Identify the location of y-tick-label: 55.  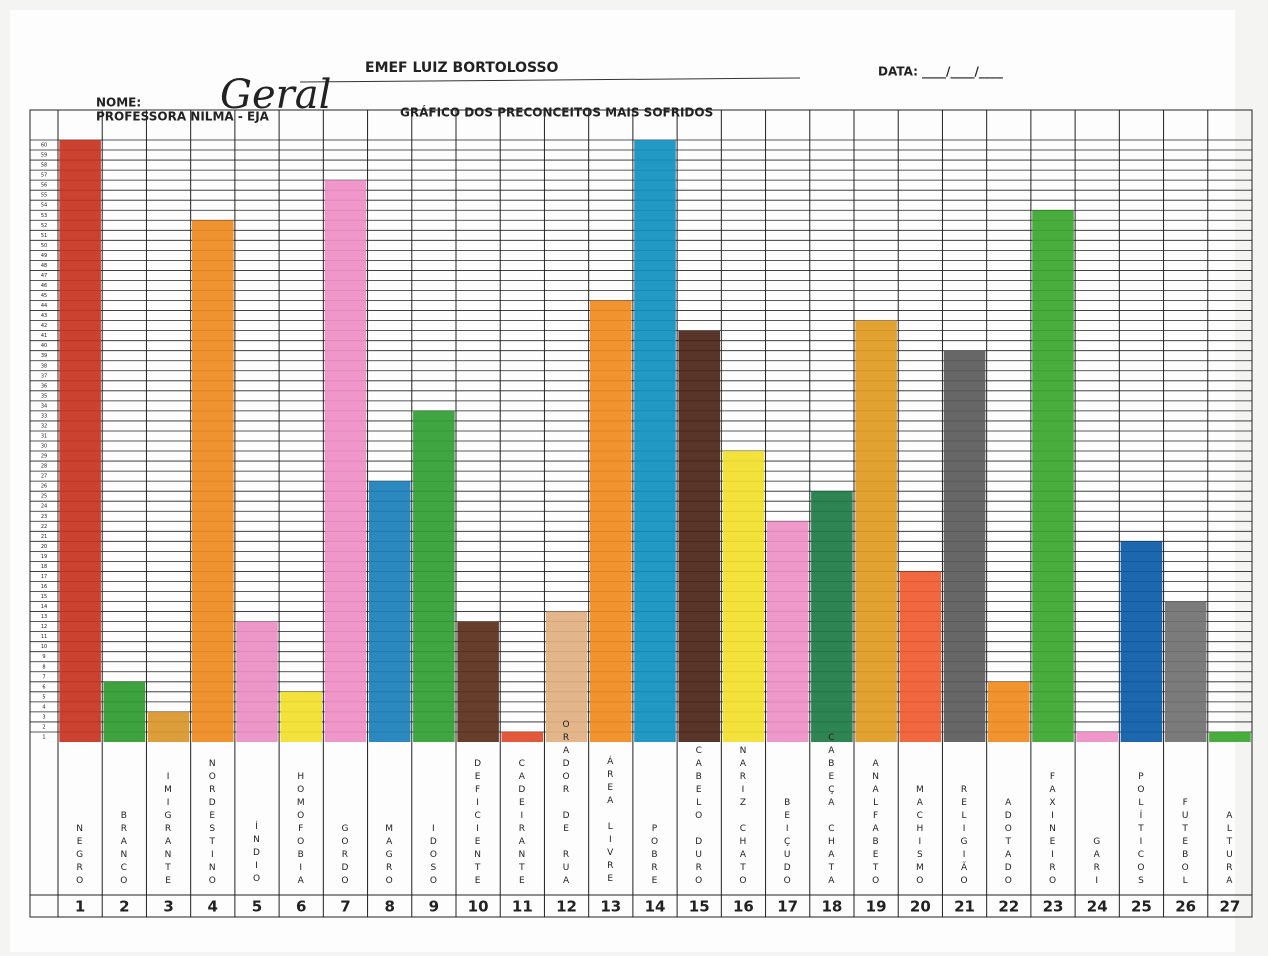
(44, 196).